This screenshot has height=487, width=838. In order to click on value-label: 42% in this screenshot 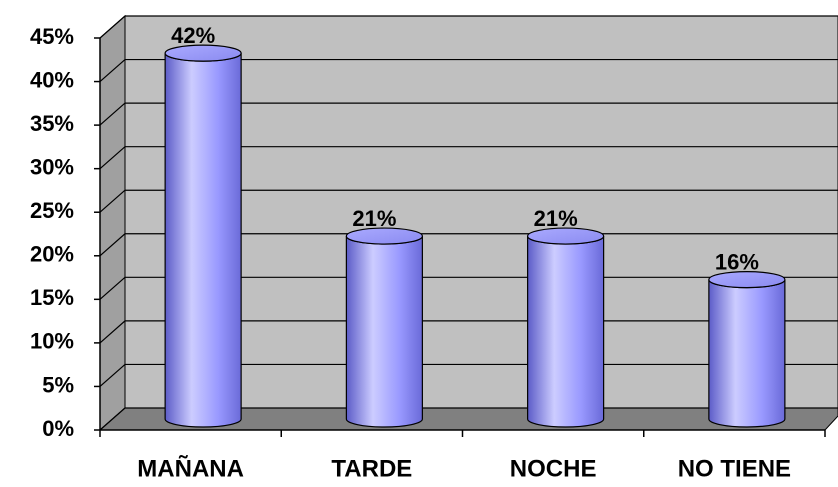, I will do `click(193, 35)`.